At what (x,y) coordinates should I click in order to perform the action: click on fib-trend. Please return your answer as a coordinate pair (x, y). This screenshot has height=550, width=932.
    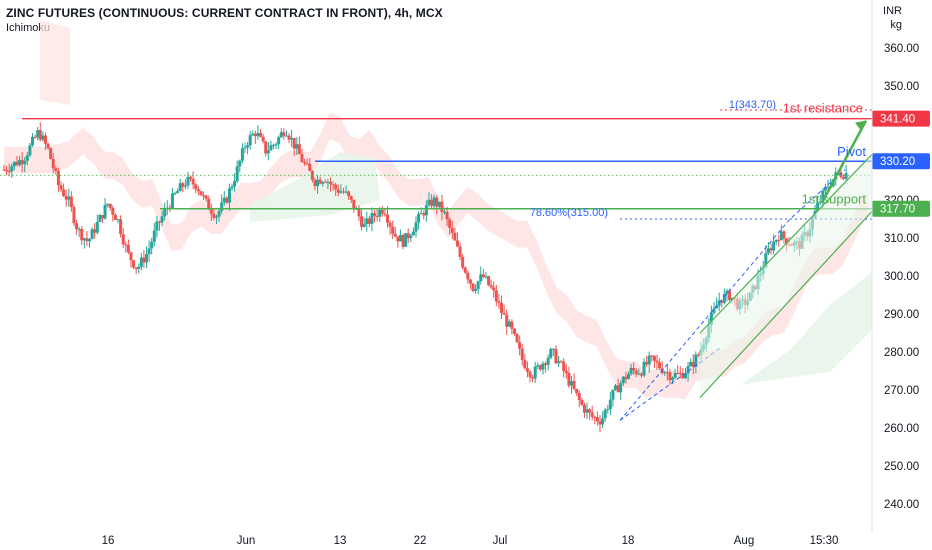
    Looking at the image, I should click on (732, 295).